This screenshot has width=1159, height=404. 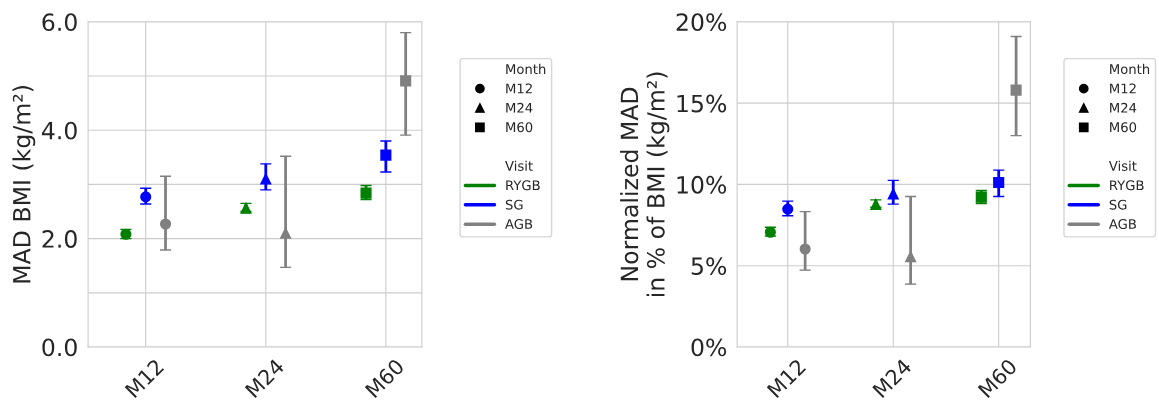 I want to click on y-tick-label: 10%, so click(x=702, y=184).